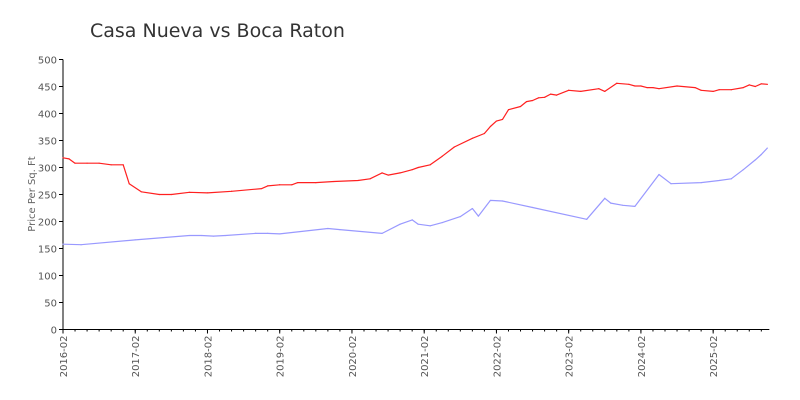 The width and height of the screenshot is (800, 400). Describe the element at coordinates (47, 88) in the screenshot. I see `y-tick-label: 450` at that location.